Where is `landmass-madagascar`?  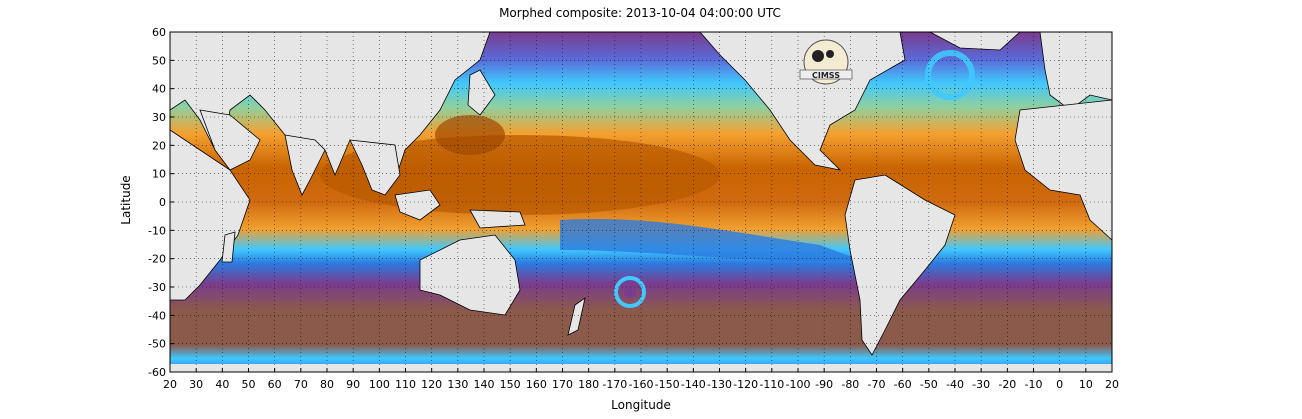
landmass-madagascar is located at coordinates (228, 247).